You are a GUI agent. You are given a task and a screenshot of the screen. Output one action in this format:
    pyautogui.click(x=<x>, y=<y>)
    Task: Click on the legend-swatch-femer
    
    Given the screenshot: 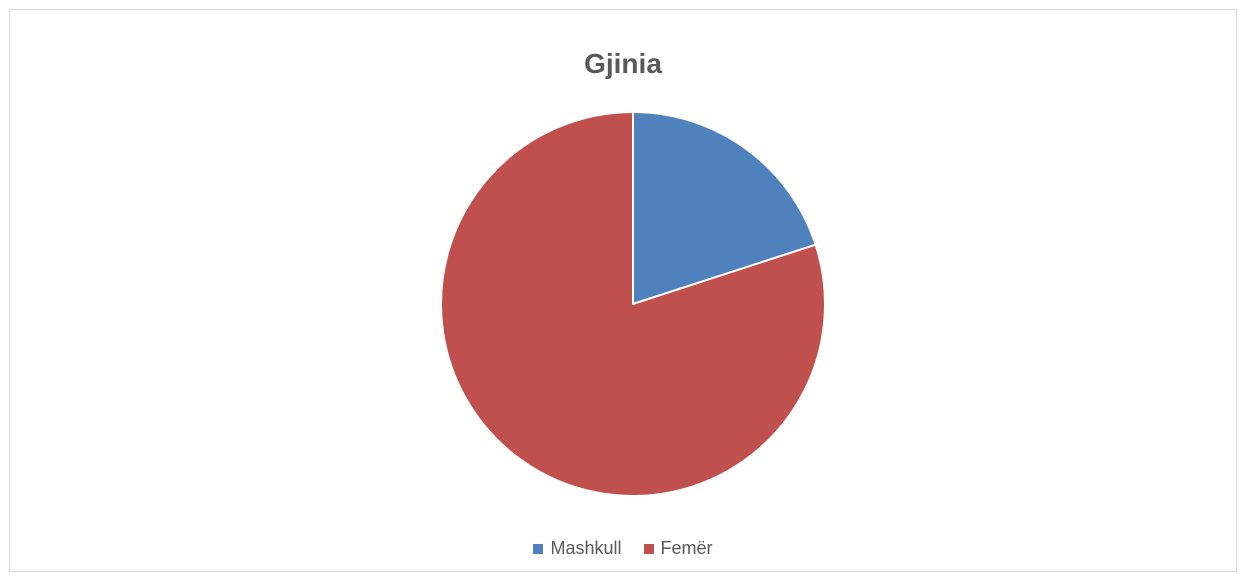 What is the action you would take?
    pyautogui.click(x=648, y=548)
    